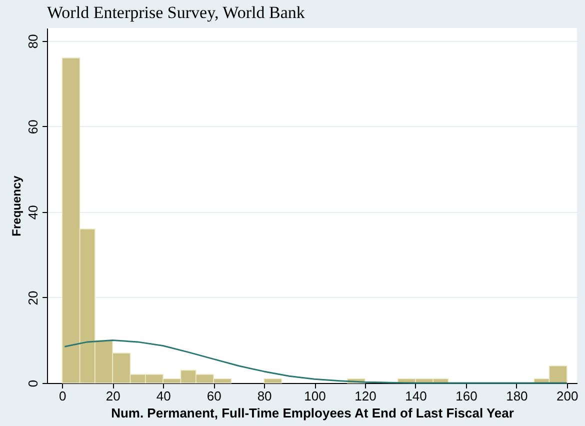 This screenshot has width=585, height=426. I want to click on chart-title: World Enterprise Survey, World Bank, so click(176, 12).